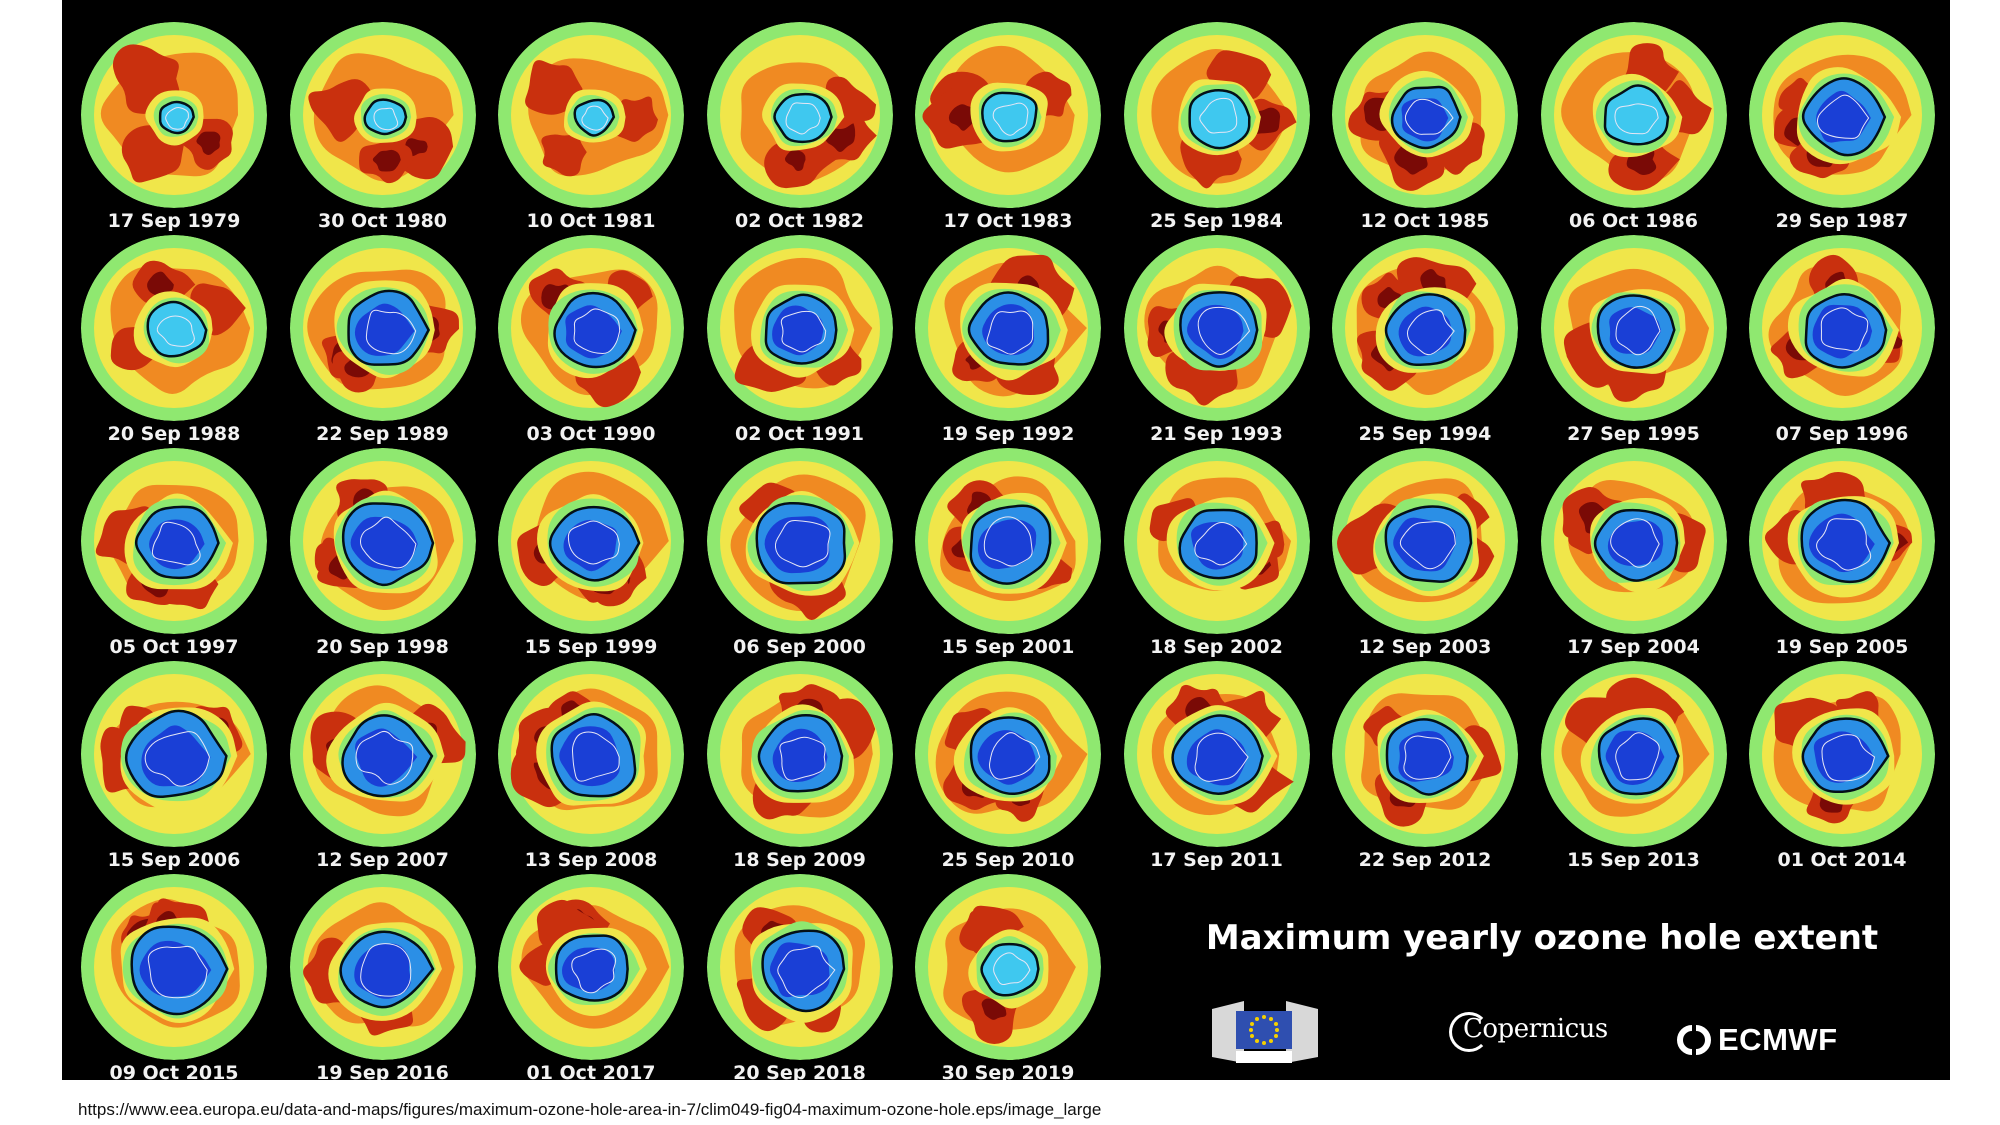  I want to click on map-date-label: 17 Sep 1979, so click(174, 221).